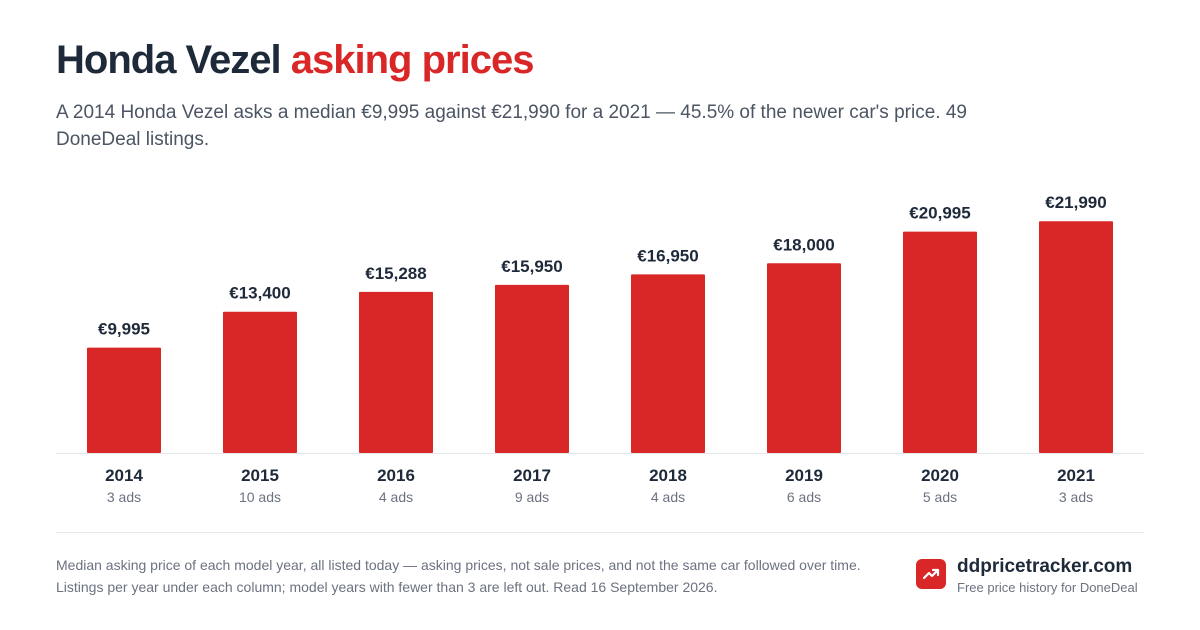 Image resolution: width=1200 pixels, height=630 pixels. What do you see at coordinates (939, 213) in the screenshot?
I see `bar-value-label: €20,995` at bounding box center [939, 213].